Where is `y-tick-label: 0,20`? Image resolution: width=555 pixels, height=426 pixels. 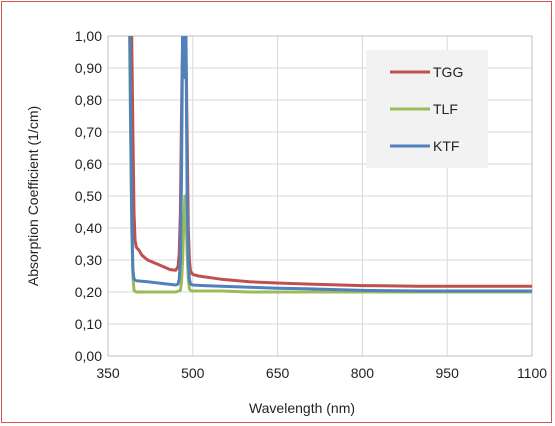 y-tick-label: 0,20 is located at coordinates (88, 292).